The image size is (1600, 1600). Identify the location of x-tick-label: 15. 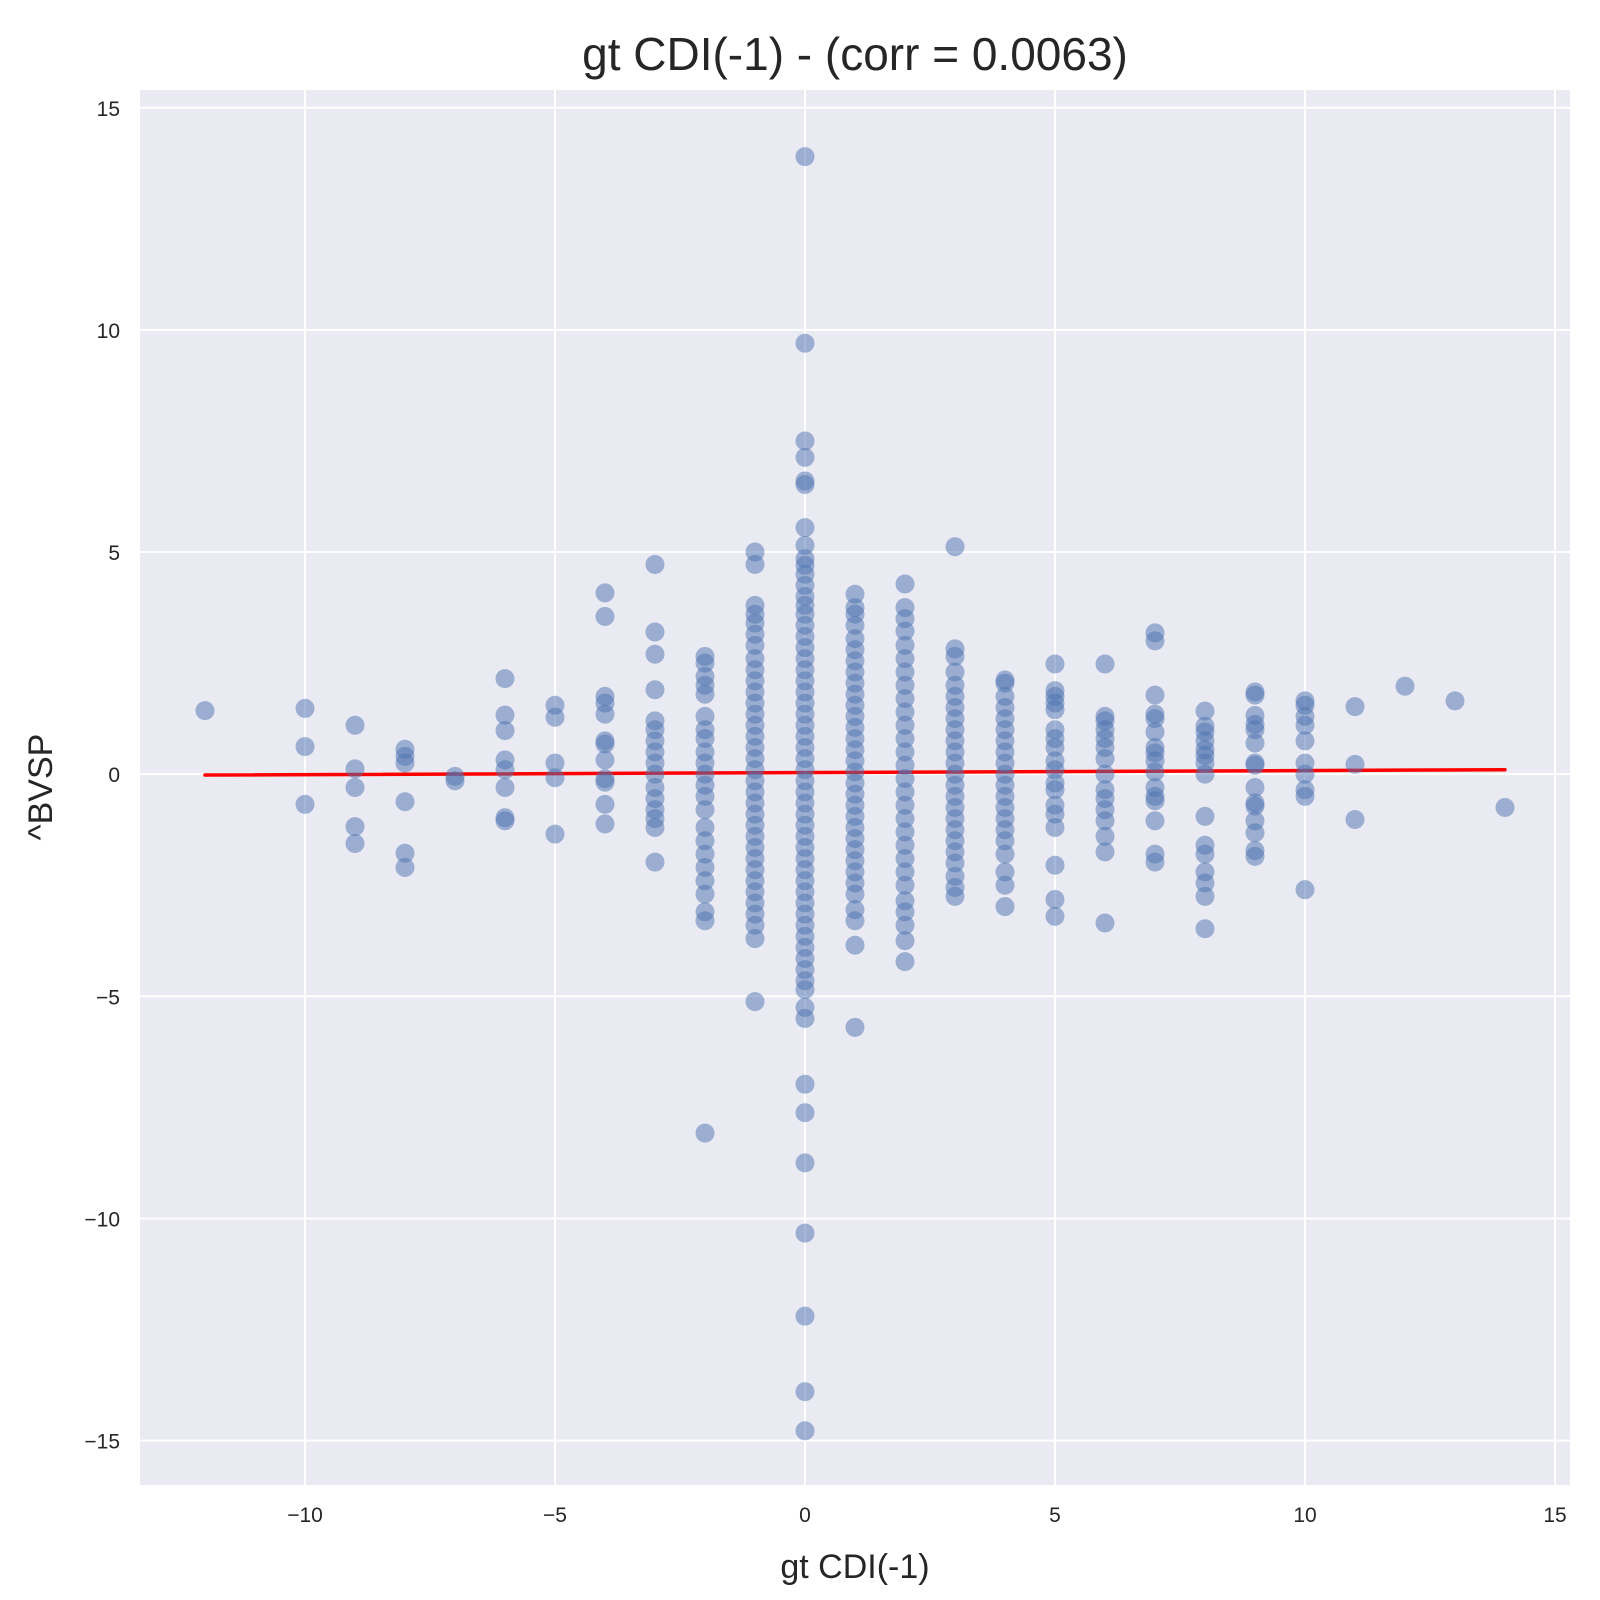
(1554, 1515).